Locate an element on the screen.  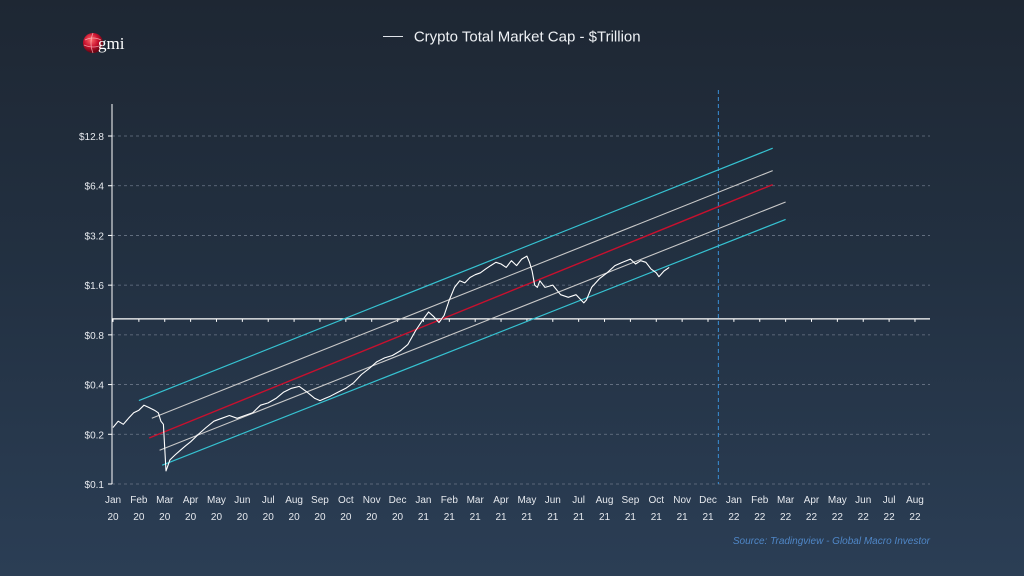
chart-title-wrap: Crypto Total Market Cap - $Trillion is located at coordinates (512, 37).